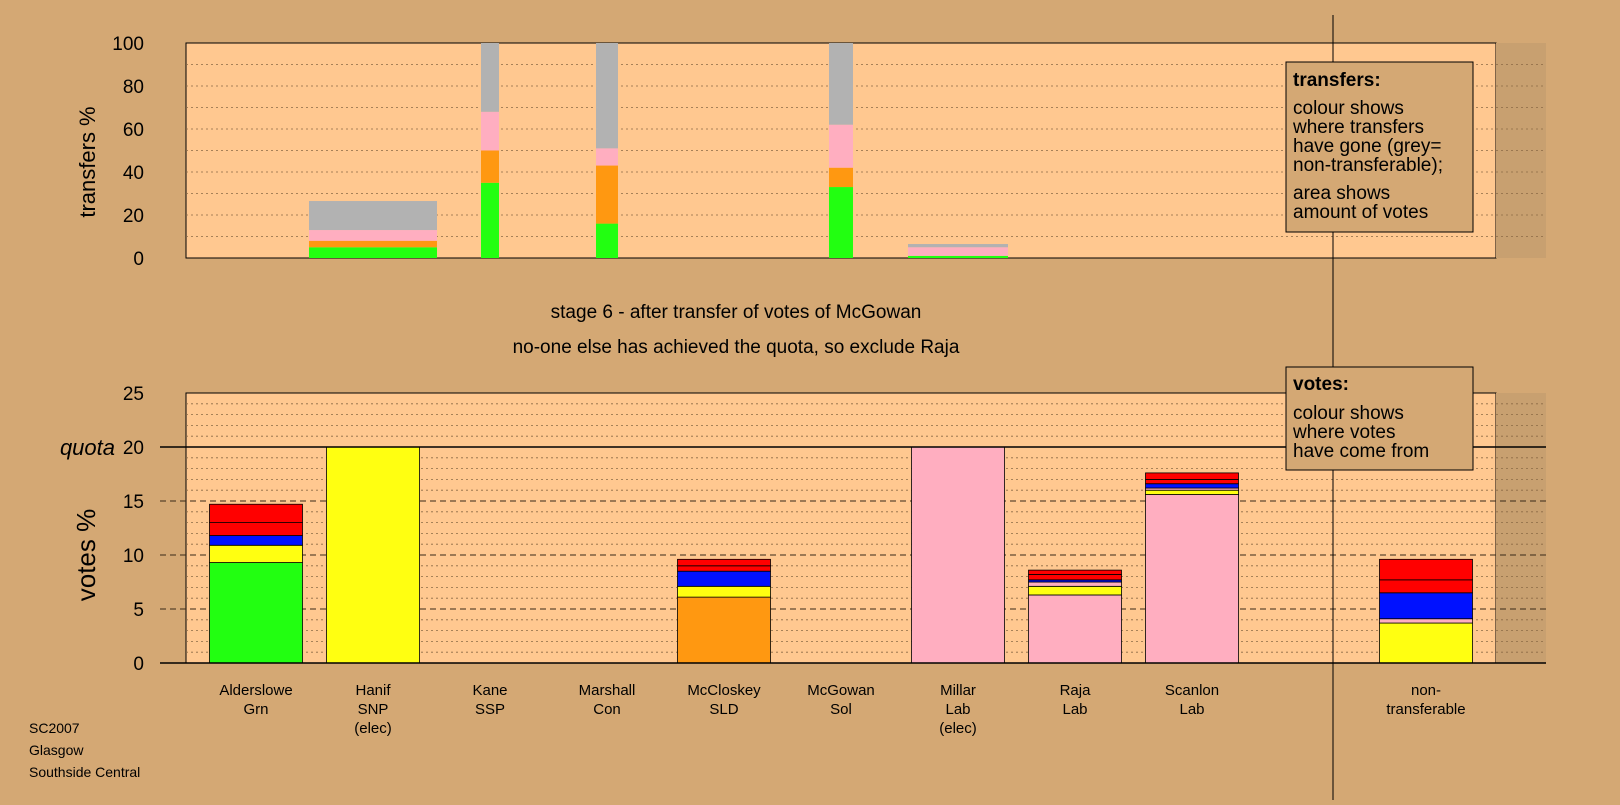 The height and width of the screenshot is (805, 1620). Describe the element at coordinates (138, 259) in the screenshot. I see `transfers-tick-label: 0` at that location.